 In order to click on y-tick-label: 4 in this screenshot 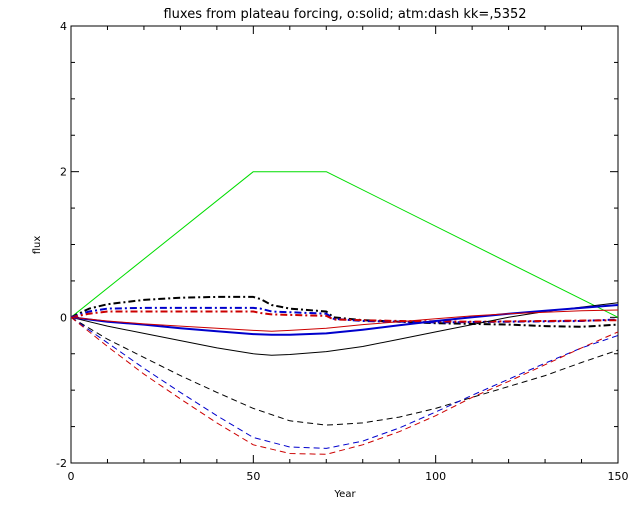, I will do `click(63, 26)`.